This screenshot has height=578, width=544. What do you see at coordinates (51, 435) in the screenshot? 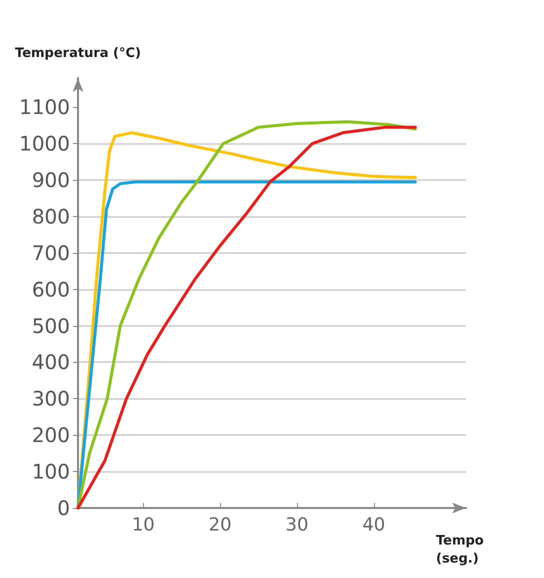
I see `y-tick-label: 200` at bounding box center [51, 435].